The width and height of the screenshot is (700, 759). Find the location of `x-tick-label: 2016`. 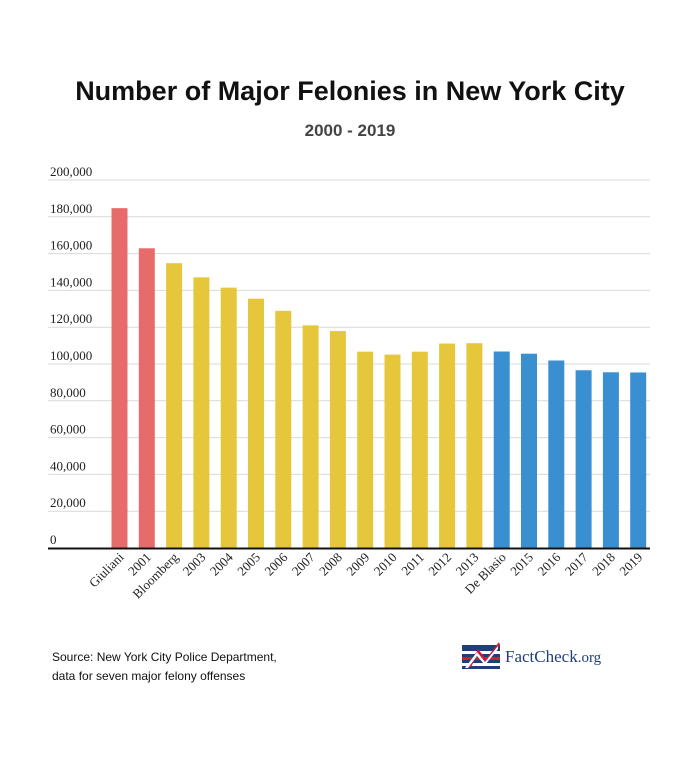

x-tick-label: 2016 is located at coordinates (548, 563).